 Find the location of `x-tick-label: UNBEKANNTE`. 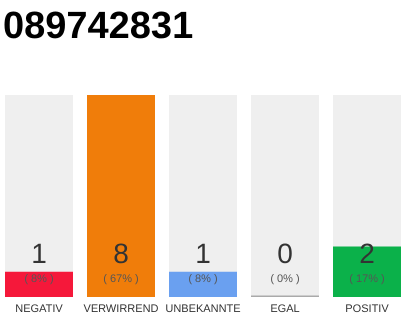

x-tick-label: UNBEKANNTE is located at coordinates (203, 309).